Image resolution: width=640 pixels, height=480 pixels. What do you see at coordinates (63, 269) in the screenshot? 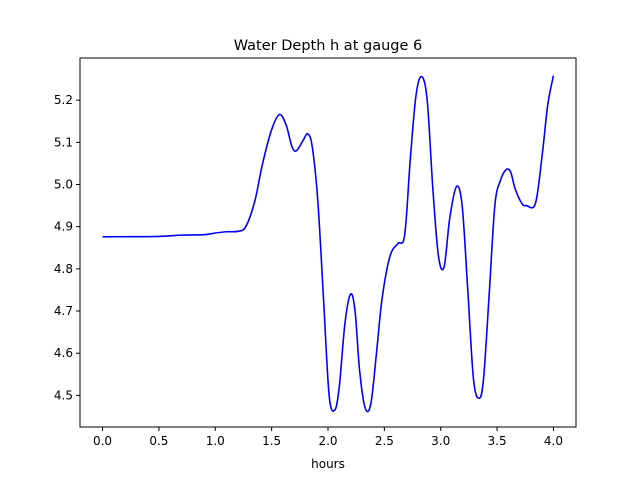
I see `y-tick-label: 4.8` at bounding box center [63, 269].